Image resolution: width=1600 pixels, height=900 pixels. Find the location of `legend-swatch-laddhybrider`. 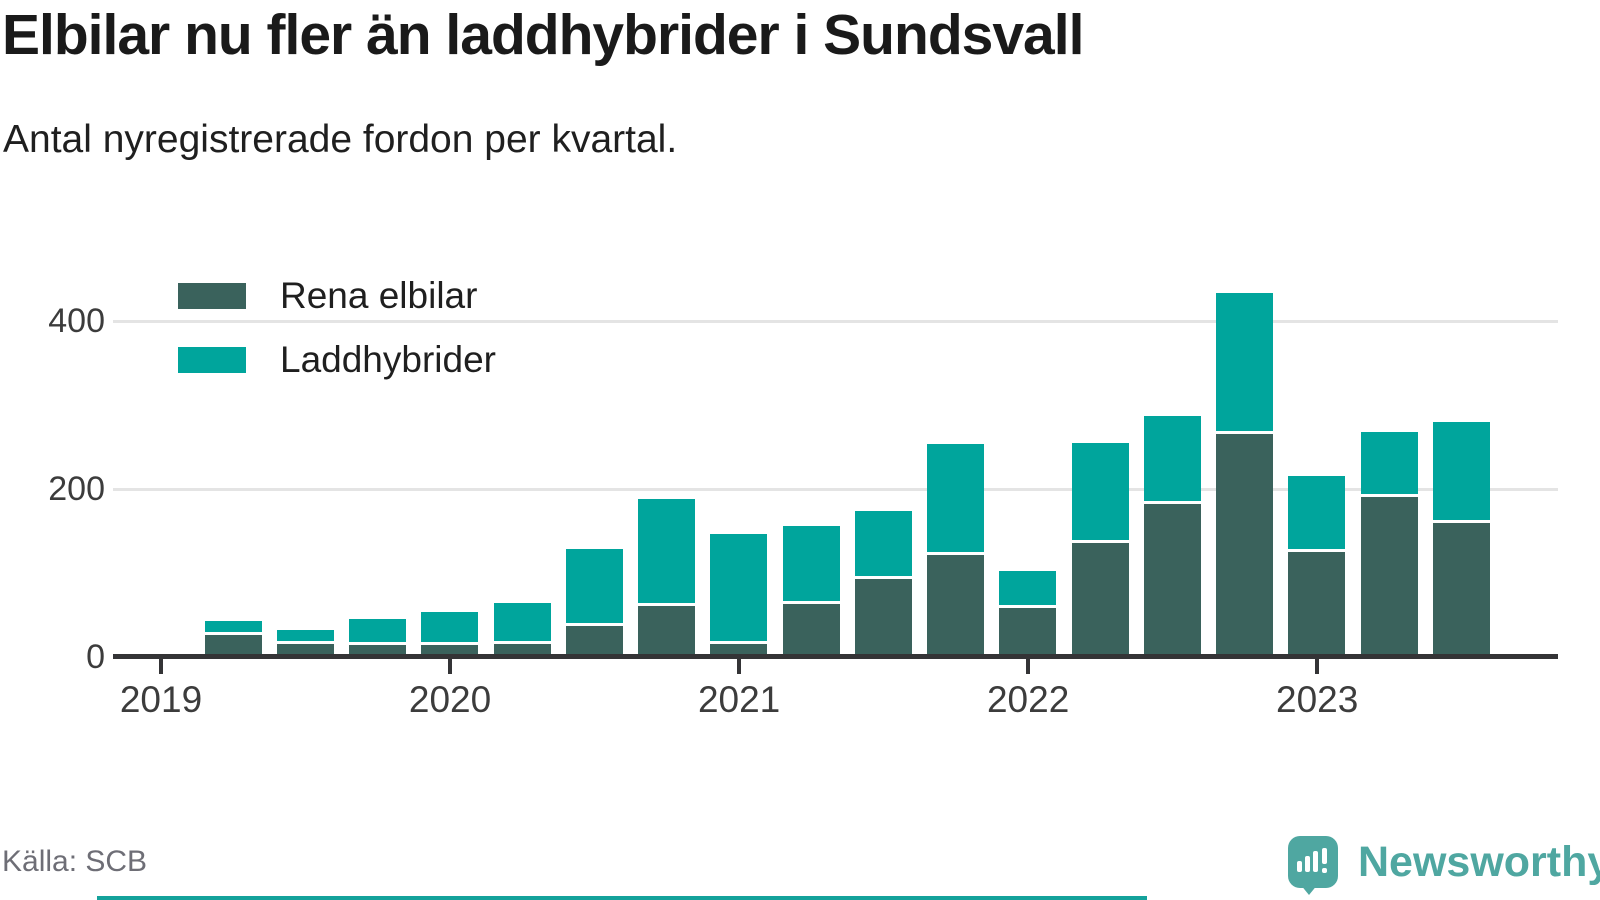

legend-swatch-laddhybrider is located at coordinates (212, 360).